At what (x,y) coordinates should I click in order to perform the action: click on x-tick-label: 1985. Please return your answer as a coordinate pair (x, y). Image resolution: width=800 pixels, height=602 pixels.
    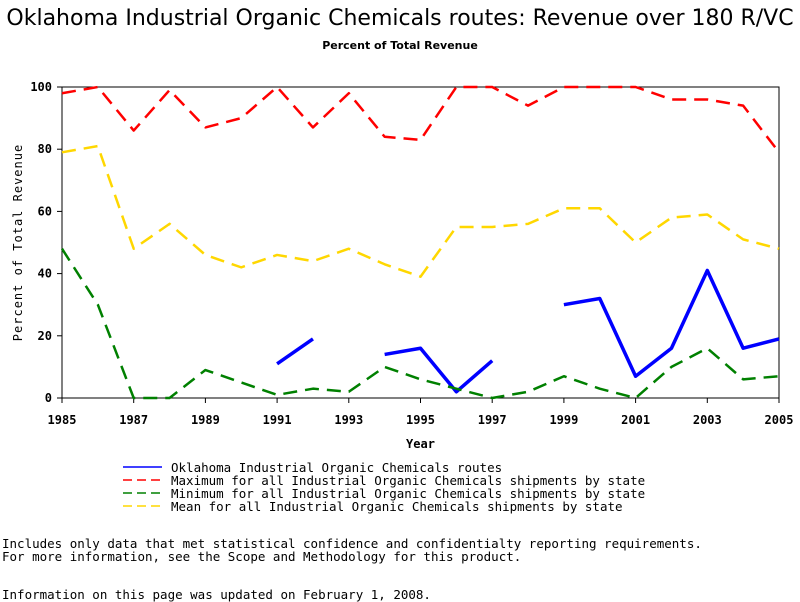
    Looking at the image, I should click on (62, 420).